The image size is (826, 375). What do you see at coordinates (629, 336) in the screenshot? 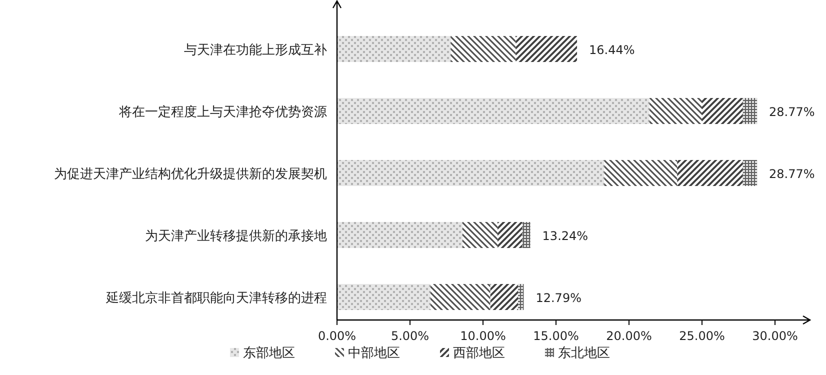
I see `x-tick-label: 20.00%` at bounding box center [629, 336].